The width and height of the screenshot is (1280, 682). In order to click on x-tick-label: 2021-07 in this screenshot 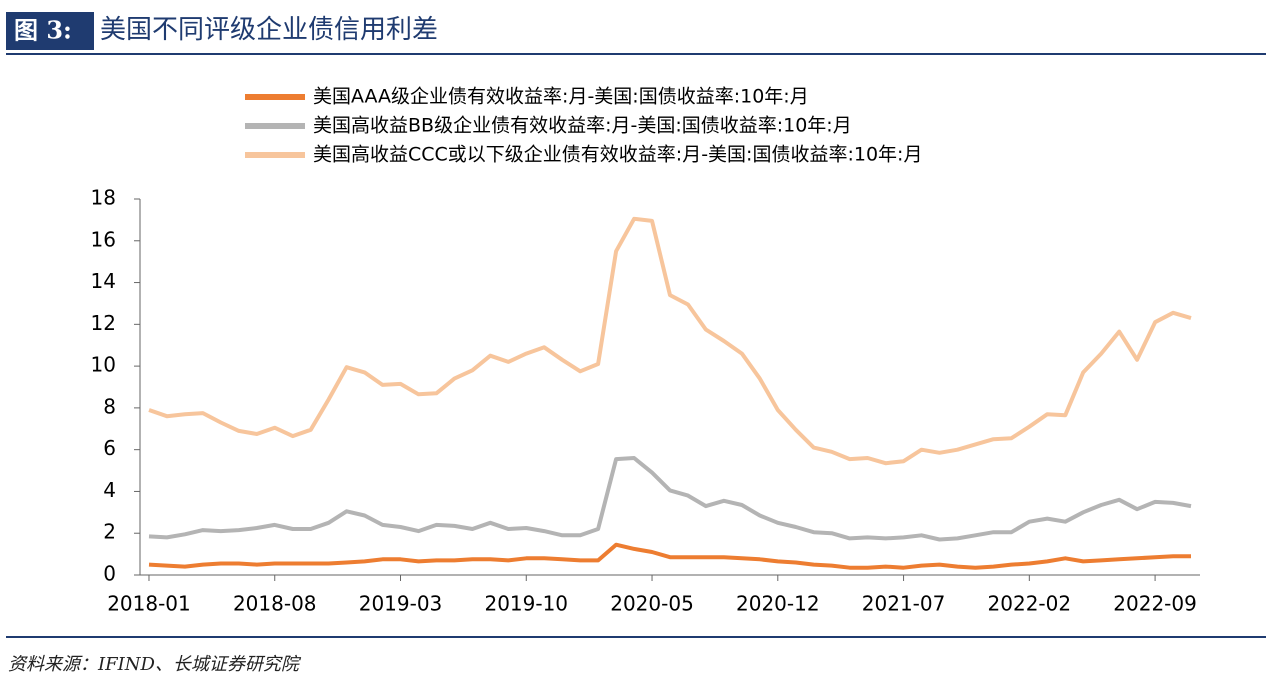, I will do `click(904, 604)`.